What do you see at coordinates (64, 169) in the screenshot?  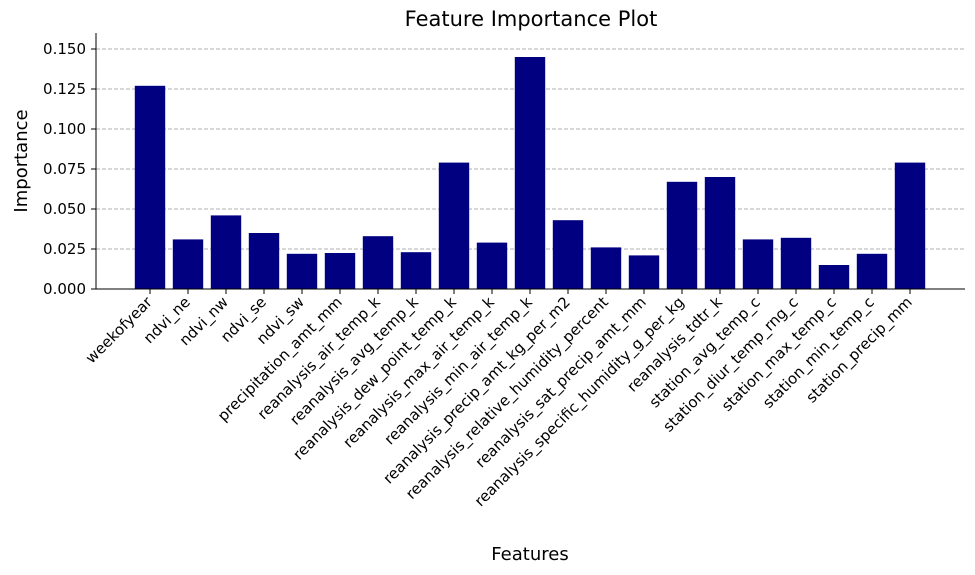 I see `y-tick-label: 0.075` at bounding box center [64, 169].